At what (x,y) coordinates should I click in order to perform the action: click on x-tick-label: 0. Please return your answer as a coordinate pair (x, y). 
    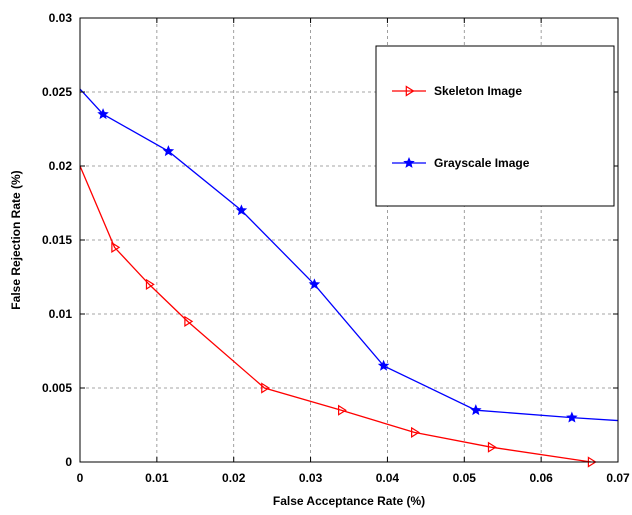
    Looking at the image, I should click on (80, 478).